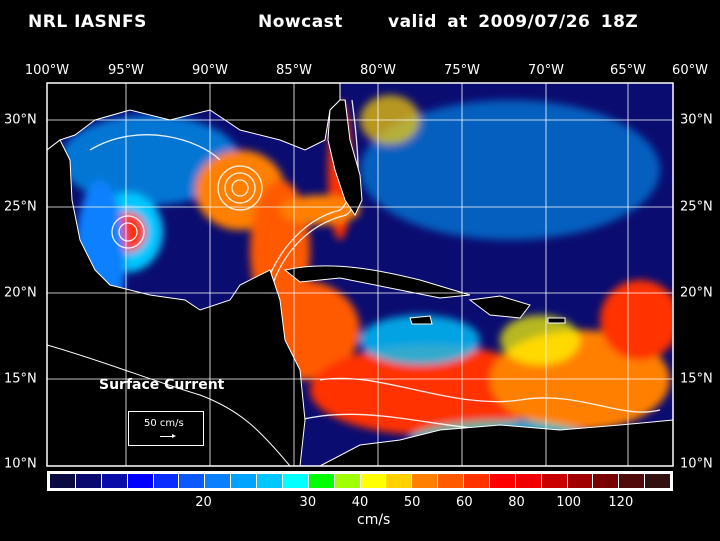 This screenshot has width=720, height=541. What do you see at coordinates (20, 293) in the screenshot?
I see `lat-label-left: 20°N` at bounding box center [20, 293].